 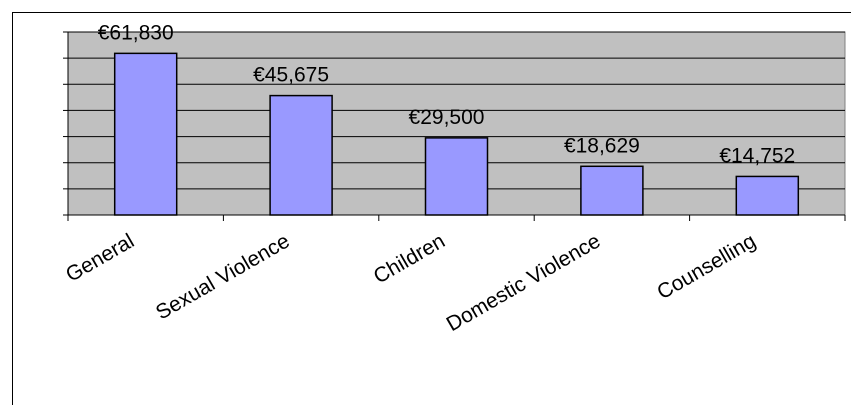 I want to click on data-label: €18,629, so click(x=602, y=145).